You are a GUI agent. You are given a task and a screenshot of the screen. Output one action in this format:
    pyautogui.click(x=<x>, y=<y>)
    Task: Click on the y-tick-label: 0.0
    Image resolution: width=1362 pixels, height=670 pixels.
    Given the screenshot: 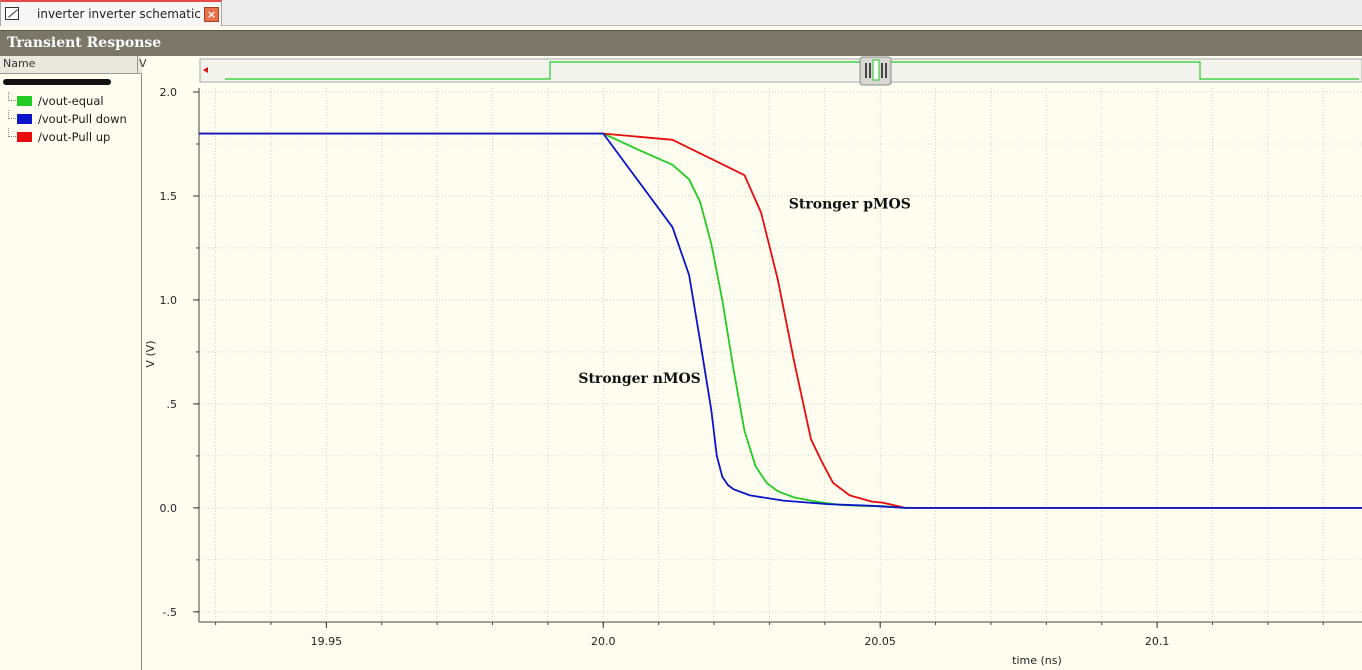 What is the action you would take?
    pyautogui.click(x=169, y=508)
    